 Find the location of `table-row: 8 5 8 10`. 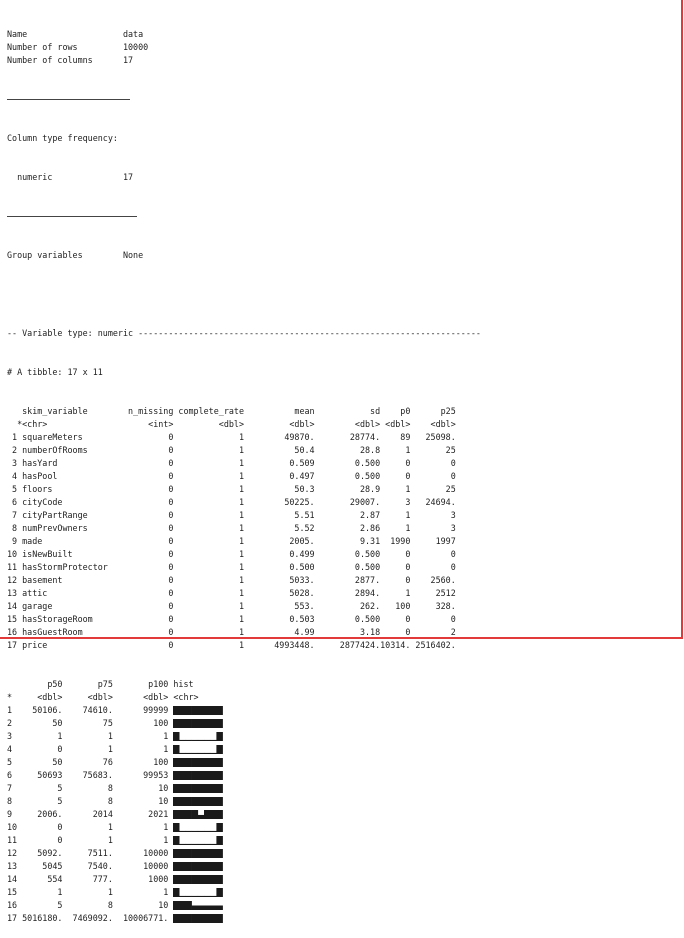

table-row: 8 5 8 10 is located at coordinates (342, 801).